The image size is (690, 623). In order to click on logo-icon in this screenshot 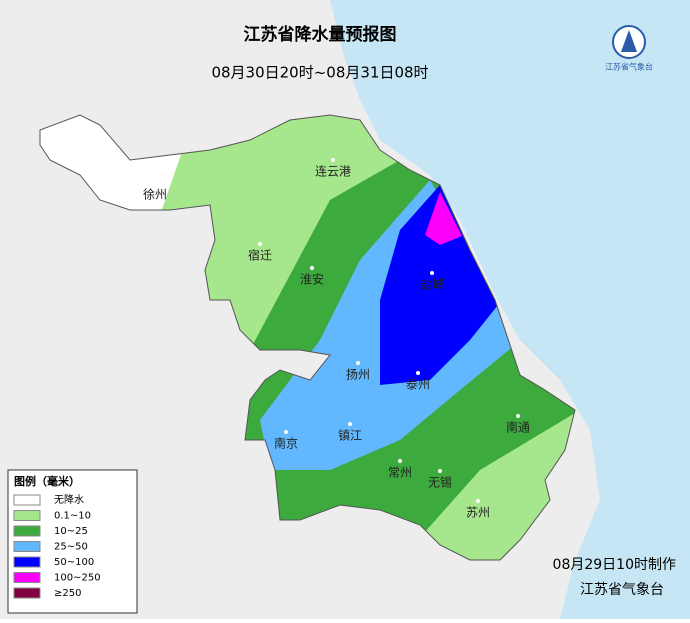, I will do `click(629, 41)`.